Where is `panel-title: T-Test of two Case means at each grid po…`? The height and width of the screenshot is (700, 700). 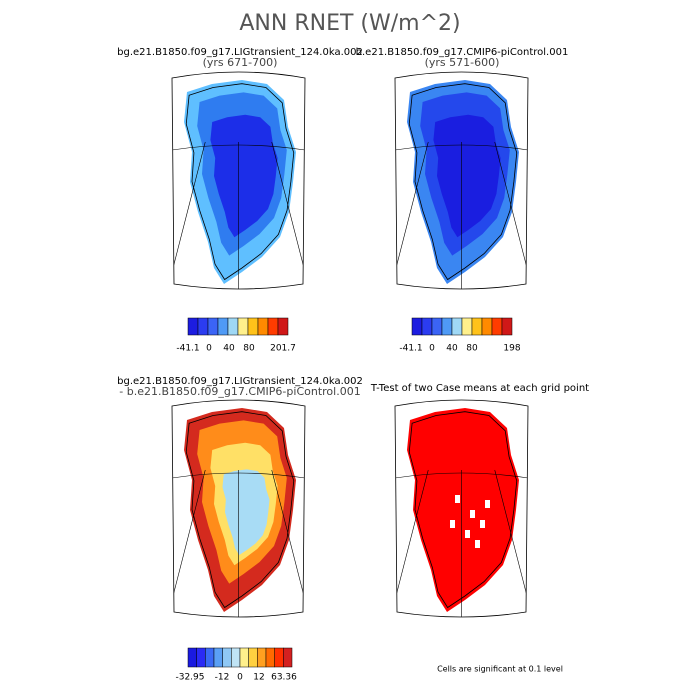 panel-title: T-Test of two Case means at each grid po… is located at coordinates (479, 388).